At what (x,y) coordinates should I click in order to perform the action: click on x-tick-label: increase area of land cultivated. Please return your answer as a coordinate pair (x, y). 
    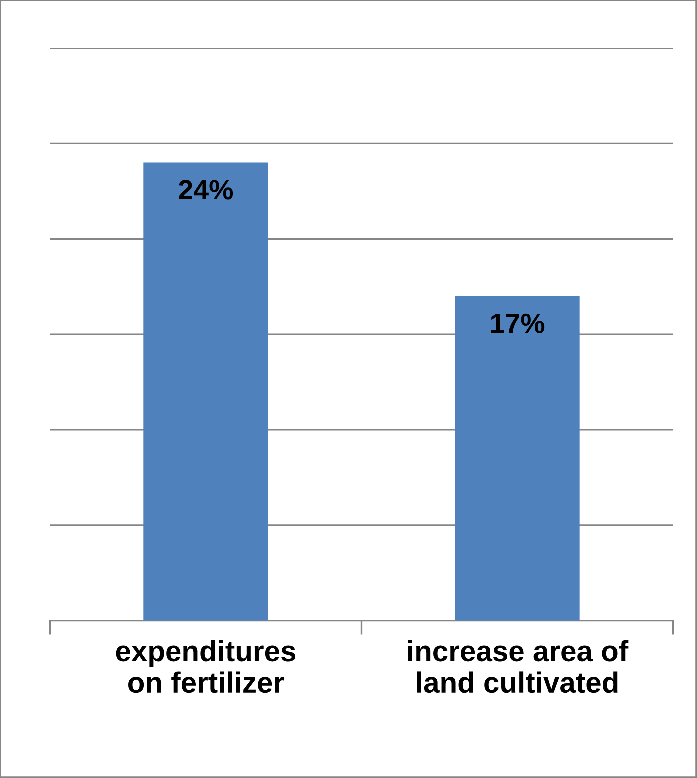
    Looking at the image, I should click on (518, 667).